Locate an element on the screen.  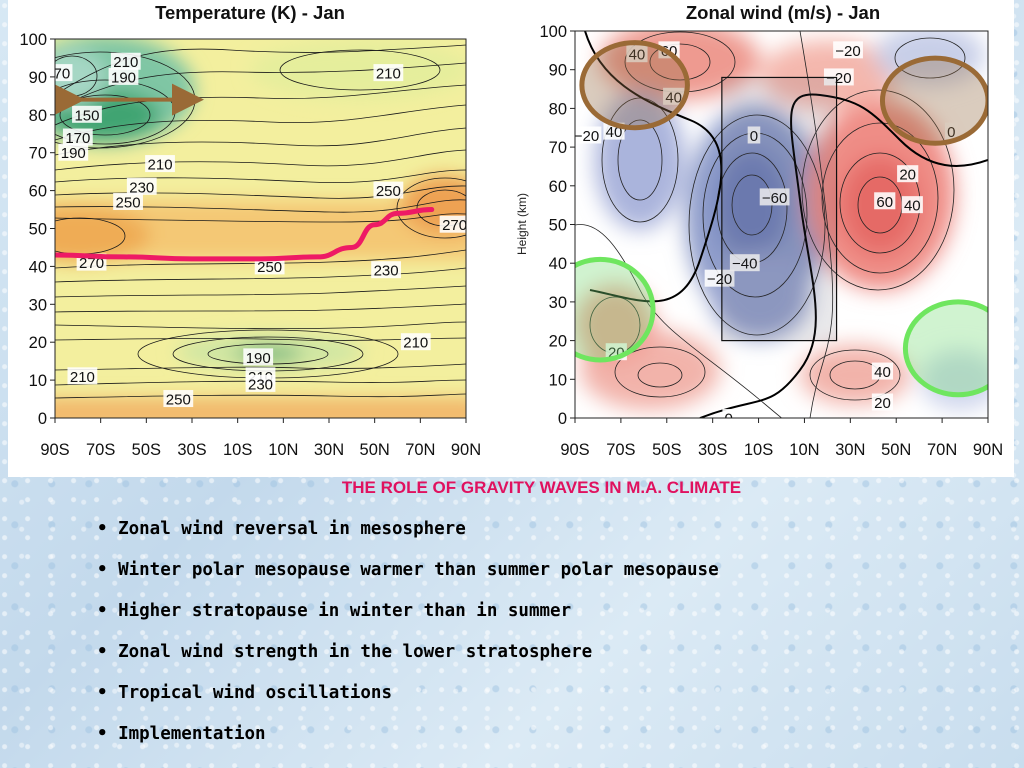
wind-chart-title: Zonal wind (m/s) - Jan is located at coordinates (783, 12).